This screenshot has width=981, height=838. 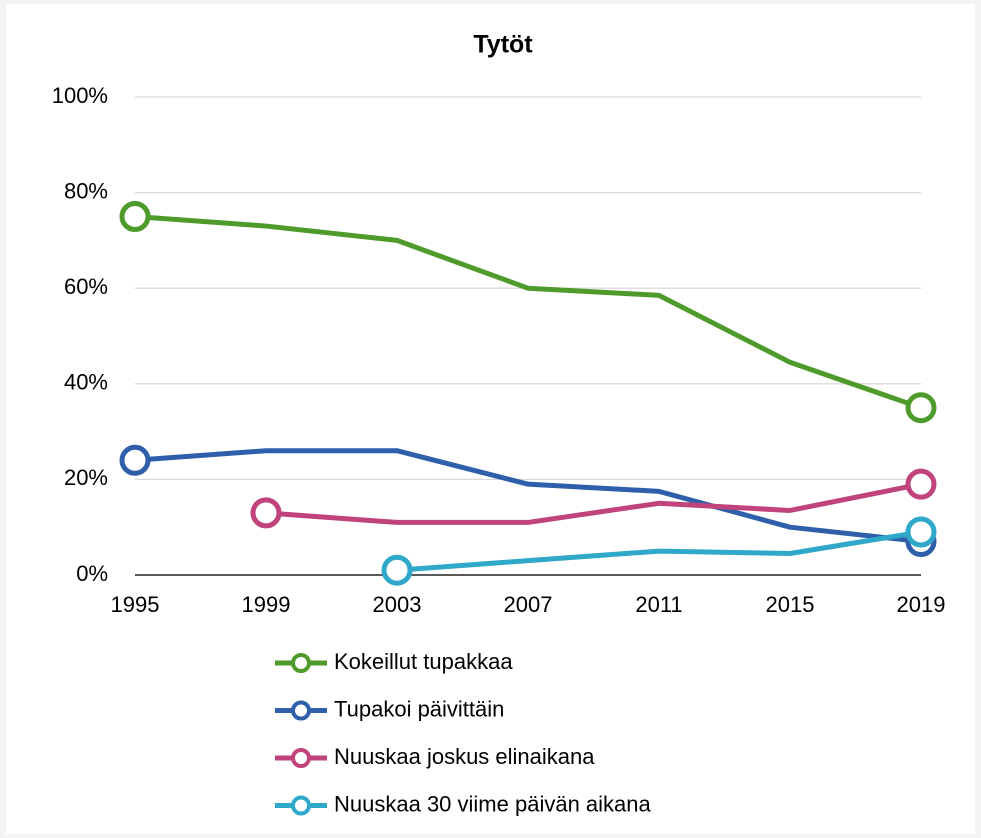 What do you see at coordinates (397, 604) in the screenshot?
I see `x-tick-label: 2003` at bounding box center [397, 604].